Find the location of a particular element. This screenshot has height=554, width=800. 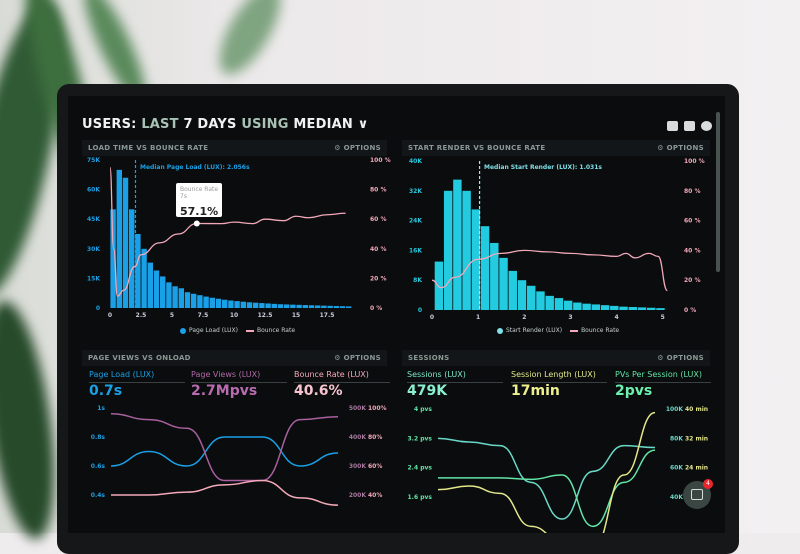

metric-label: Sessions (LUX) is located at coordinates (455, 376).